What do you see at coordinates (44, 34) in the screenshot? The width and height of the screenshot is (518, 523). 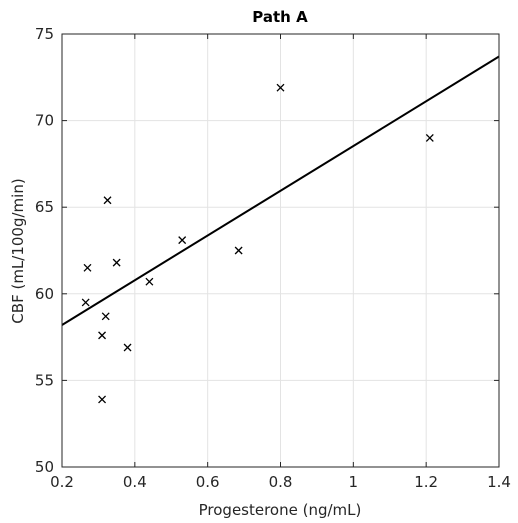 I see `y-tick-label: 75` at bounding box center [44, 34].